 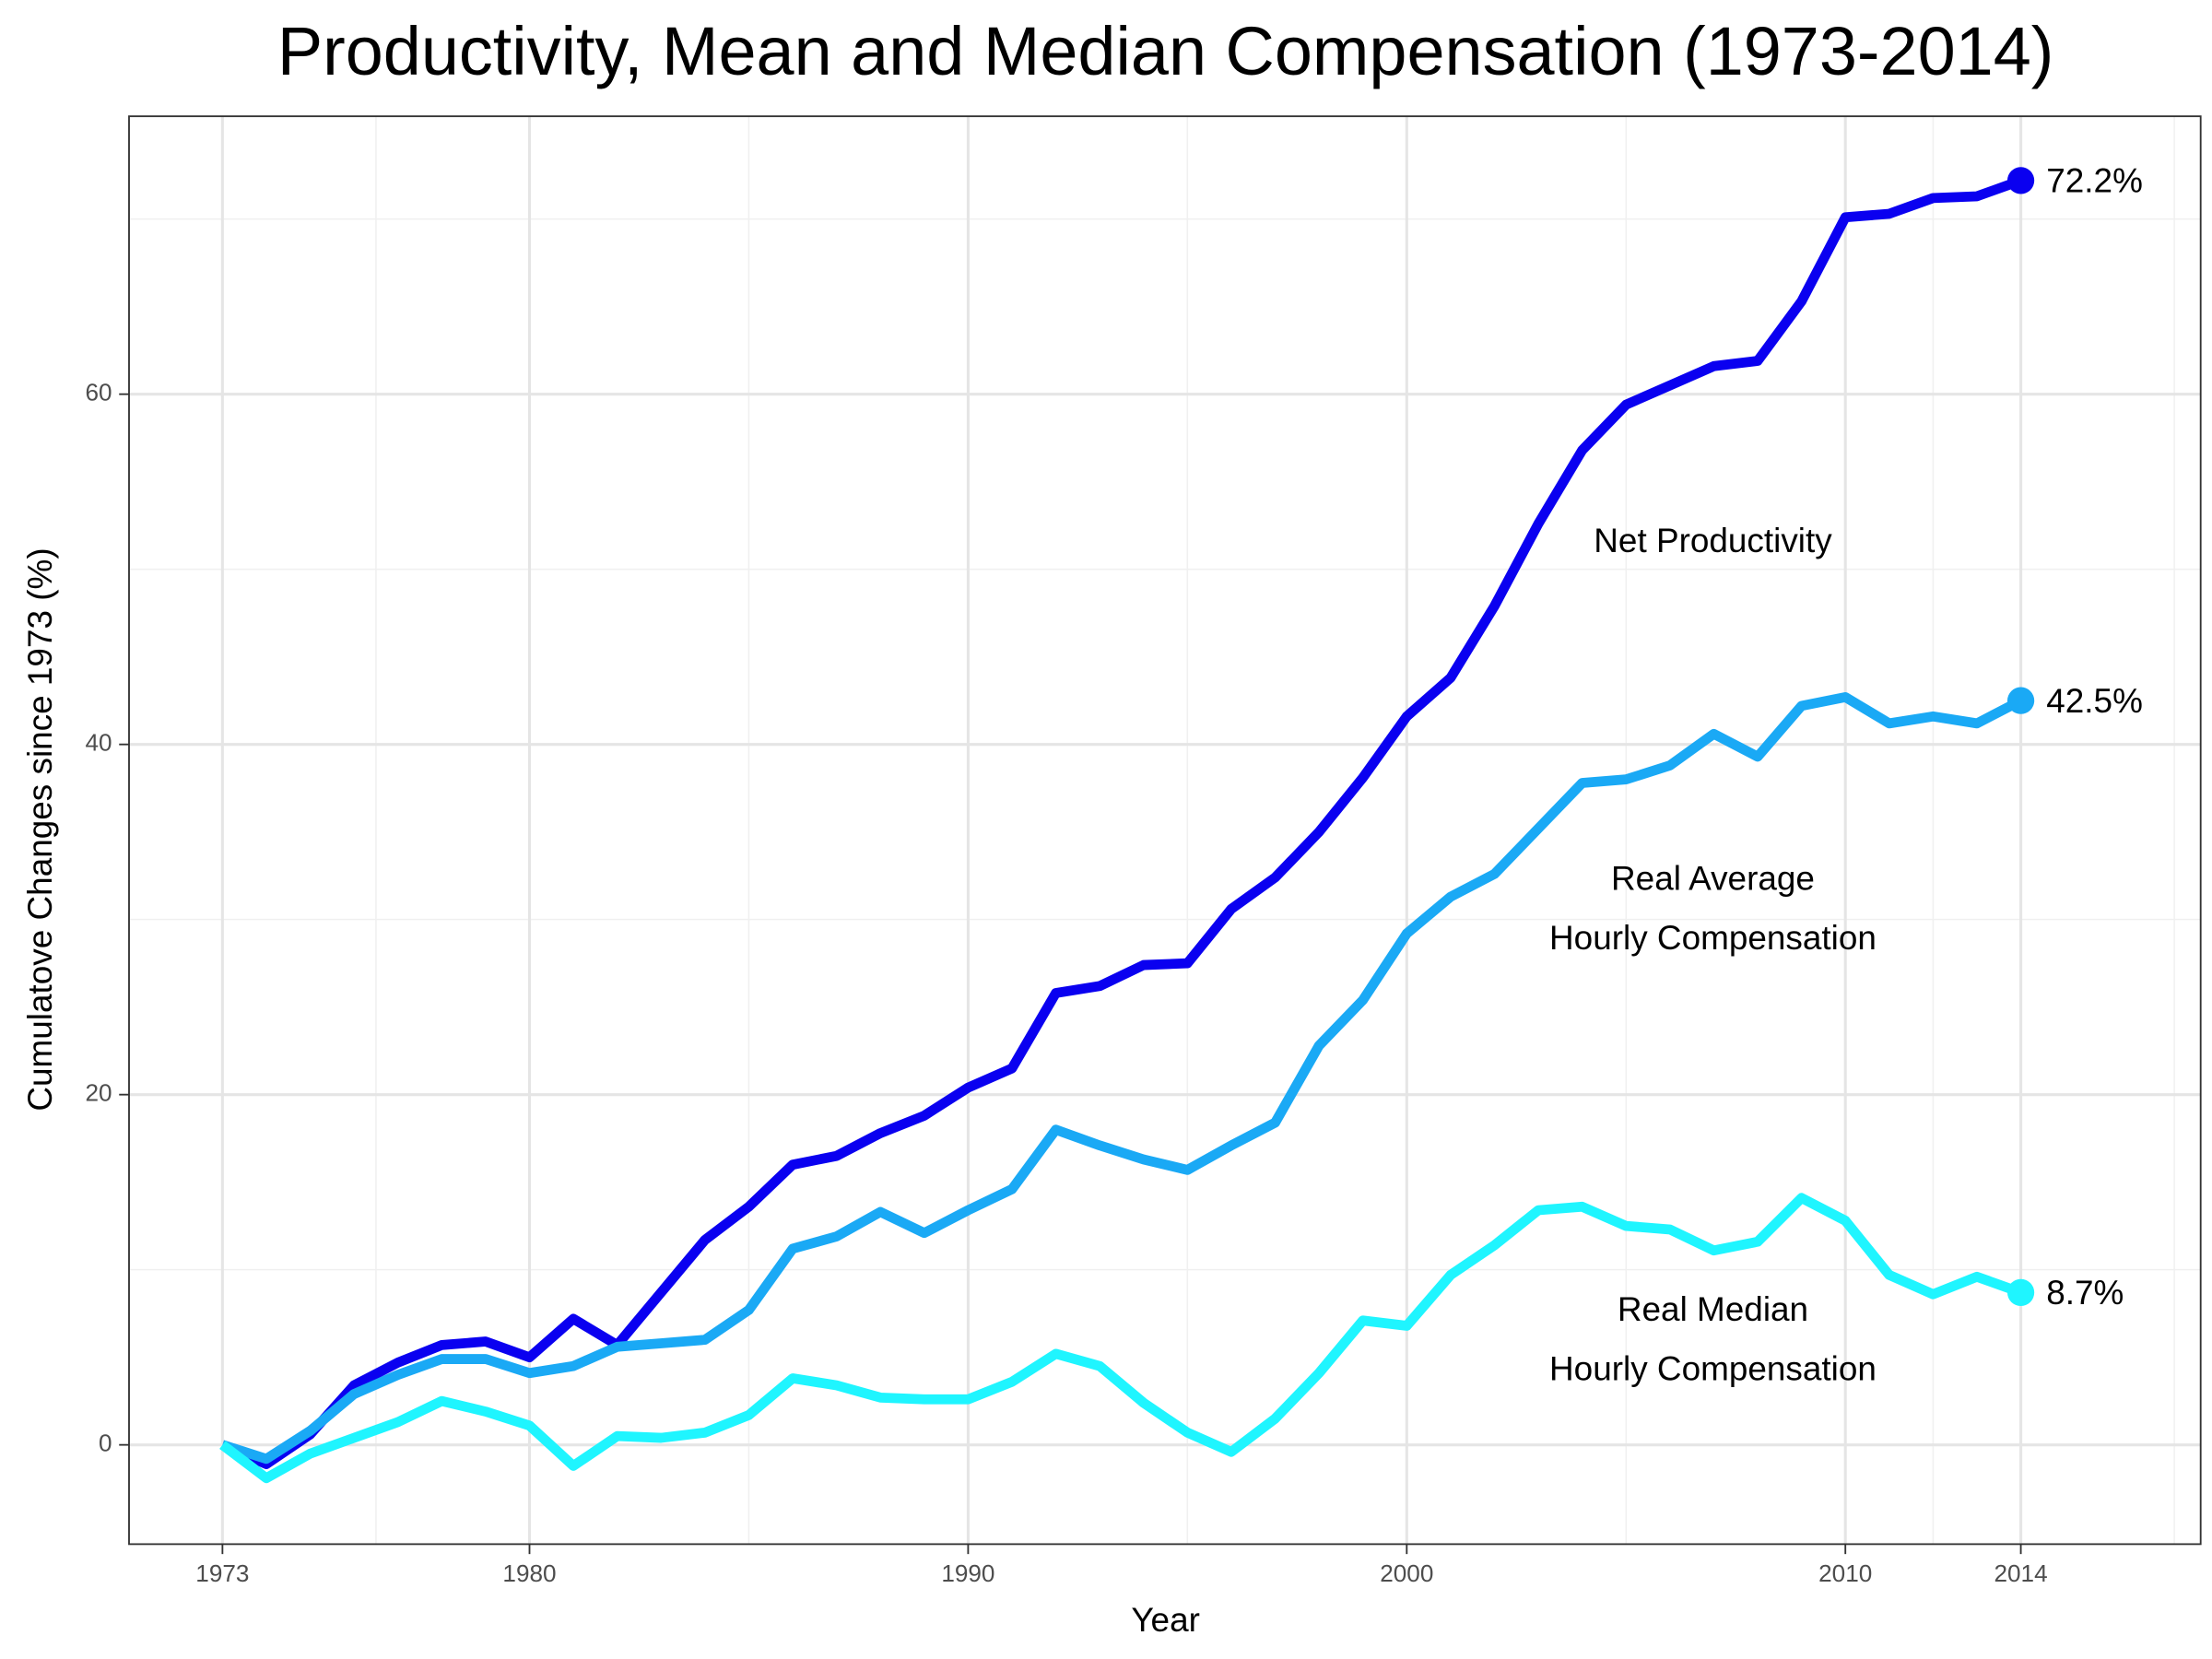 I want to click on x-tick-label: 1980, so click(x=529, y=1573).